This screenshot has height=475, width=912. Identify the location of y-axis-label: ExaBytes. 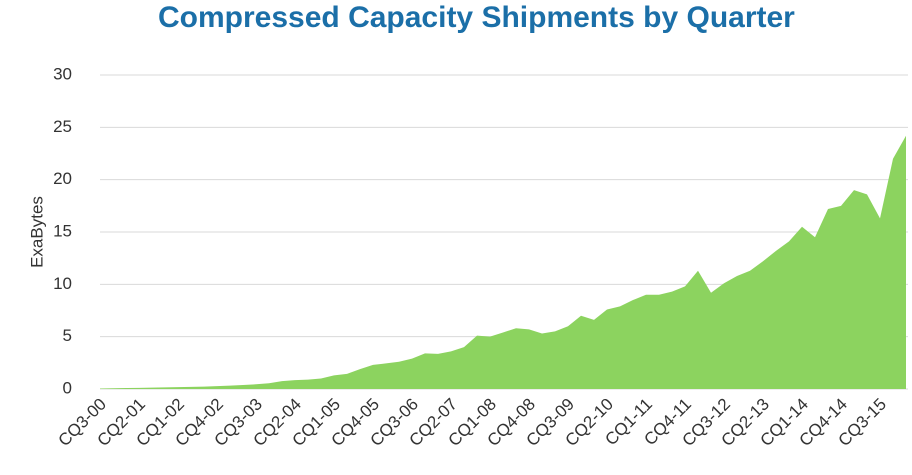
(36, 232).